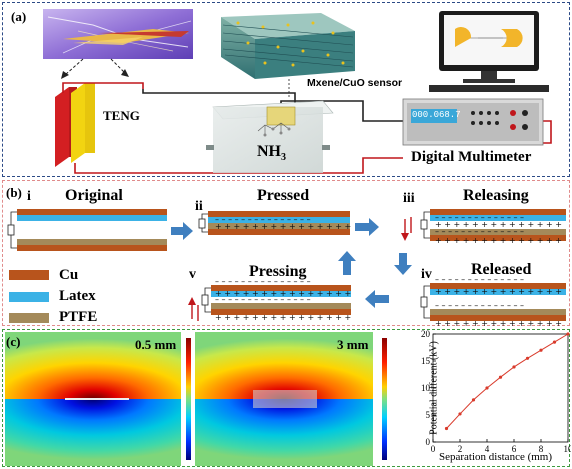  I want to click on computer-monitor, so click(489, 51).